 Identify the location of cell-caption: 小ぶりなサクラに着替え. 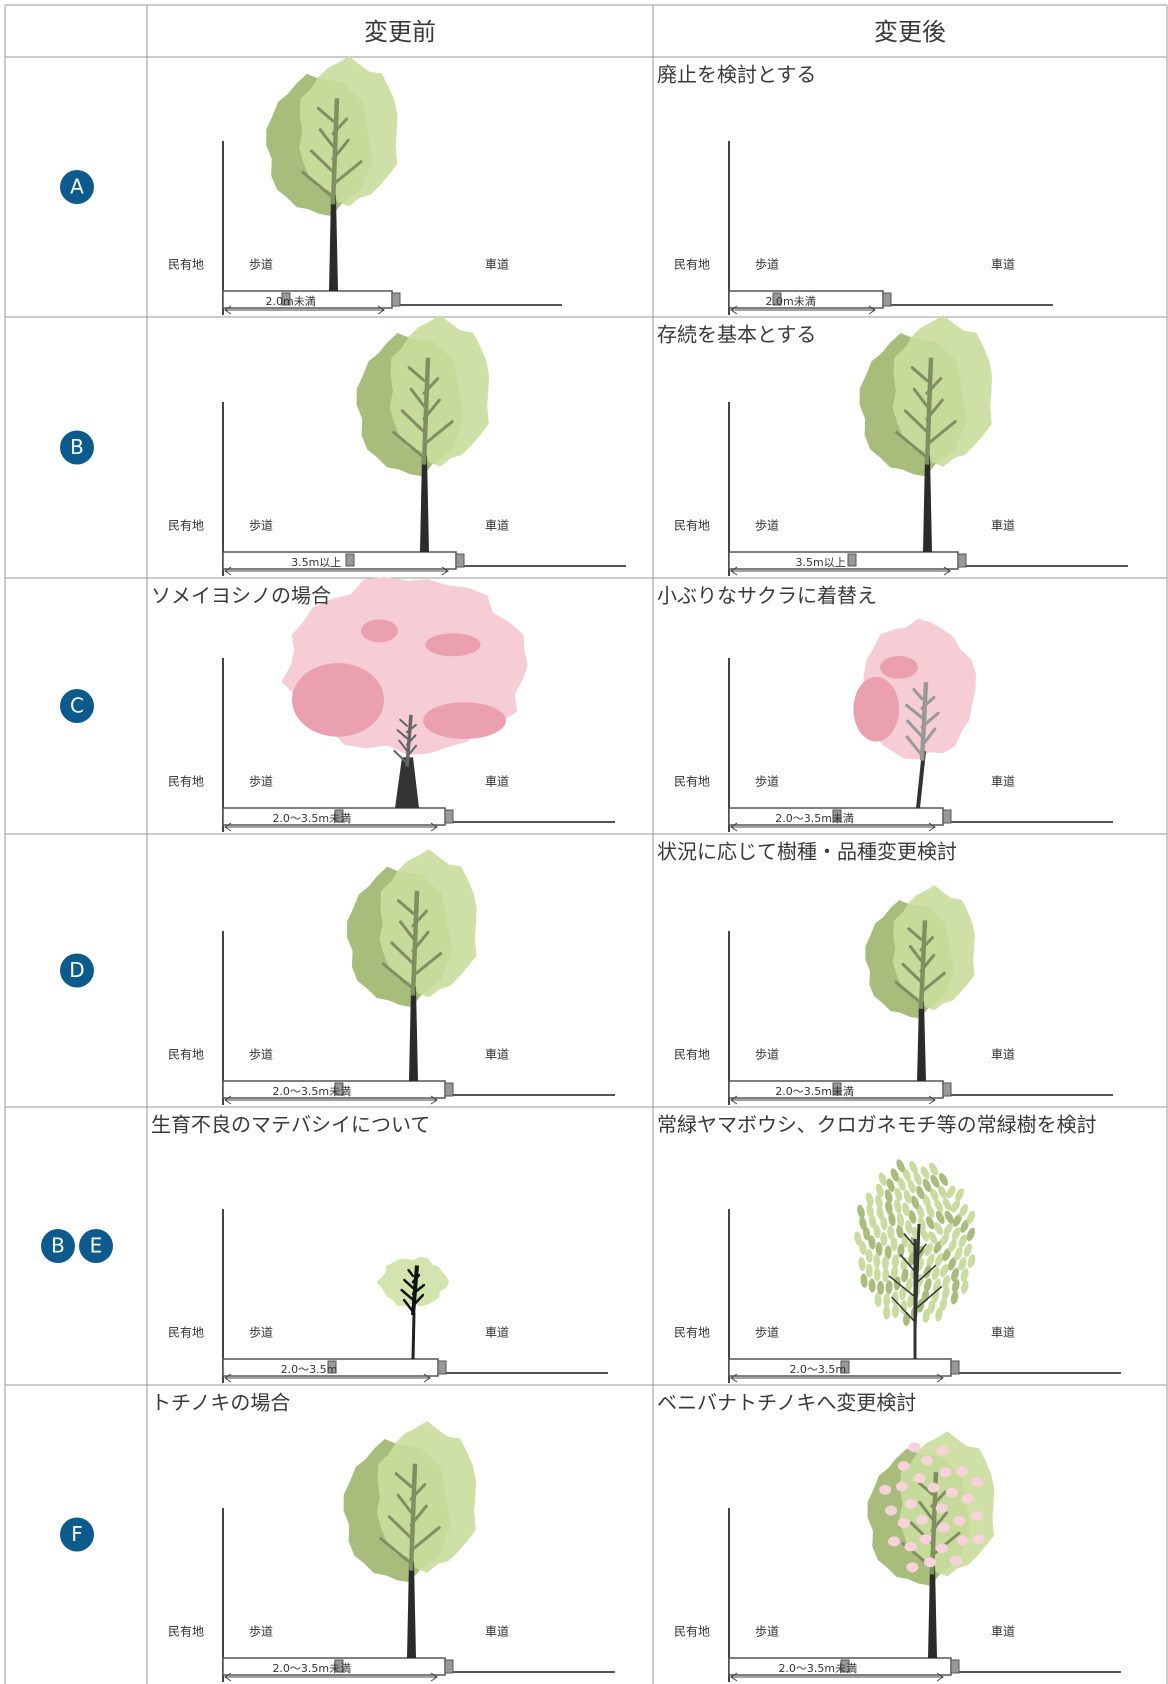
(767, 596).